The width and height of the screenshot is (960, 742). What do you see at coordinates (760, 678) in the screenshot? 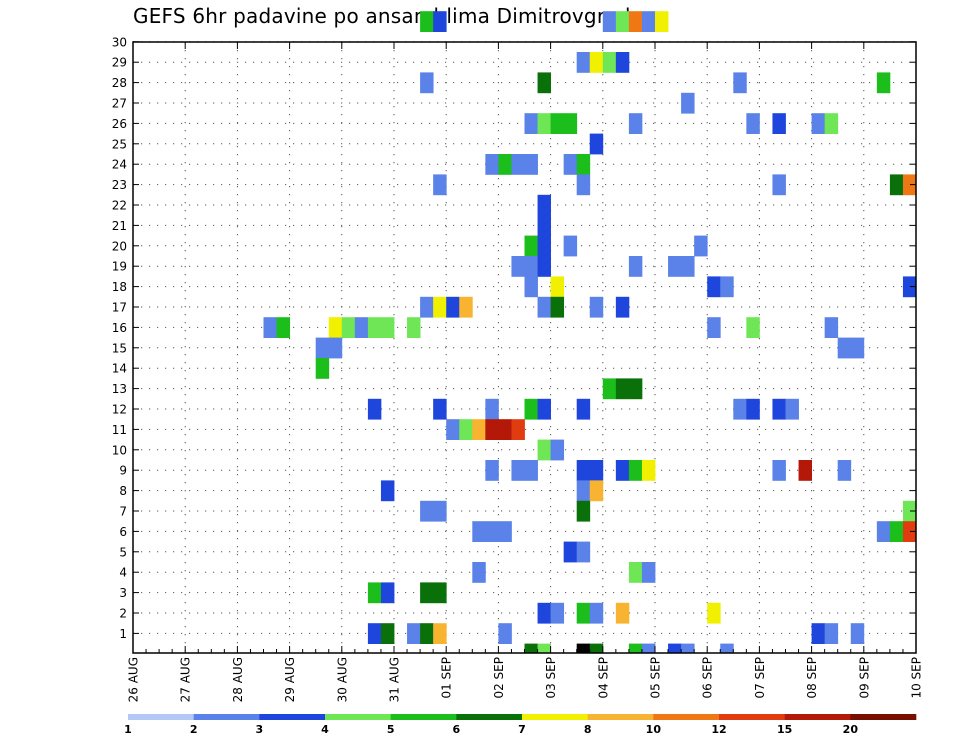
I see `x-tick-label: 07 SEP` at bounding box center [760, 678].